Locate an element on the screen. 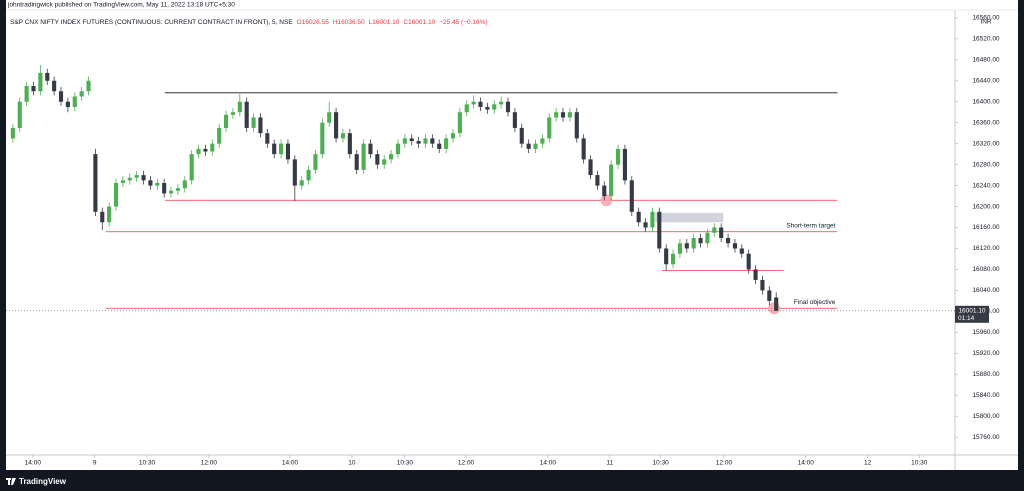 This screenshot has height=491, width=1024. y-tick-label: 15840.00 is located at coordinates (985, 395).